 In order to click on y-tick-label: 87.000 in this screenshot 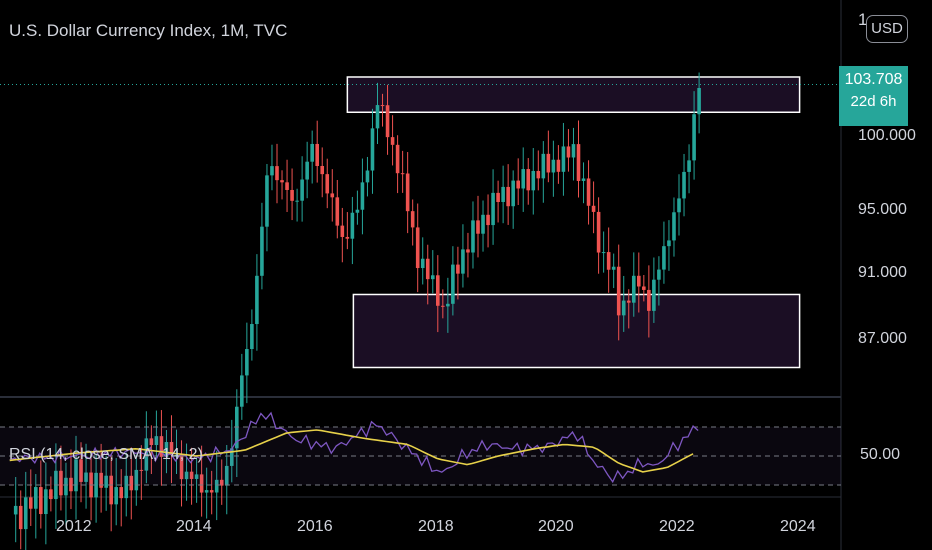, I will do `click(882, 338)`.